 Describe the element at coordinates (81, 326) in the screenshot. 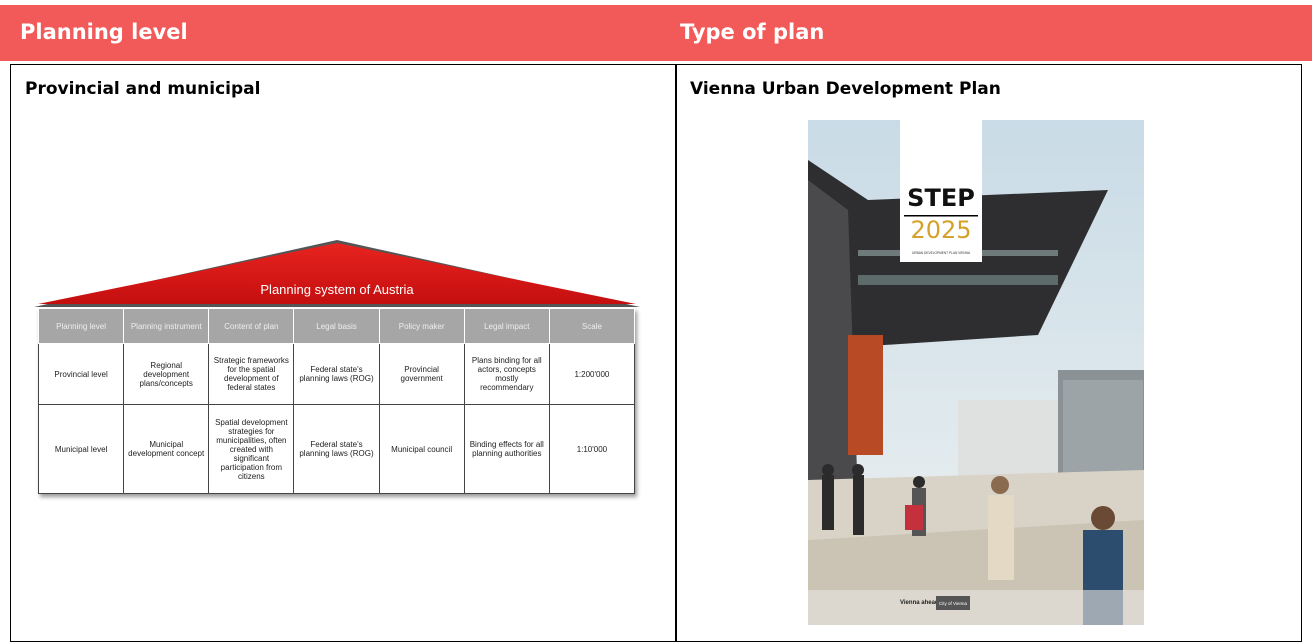

I see `column-header: Planning level` at that location.